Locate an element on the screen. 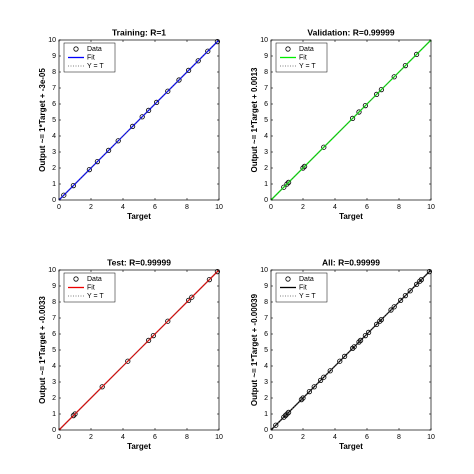  y-tick-label: 10 is located at coordinates (264, 270).